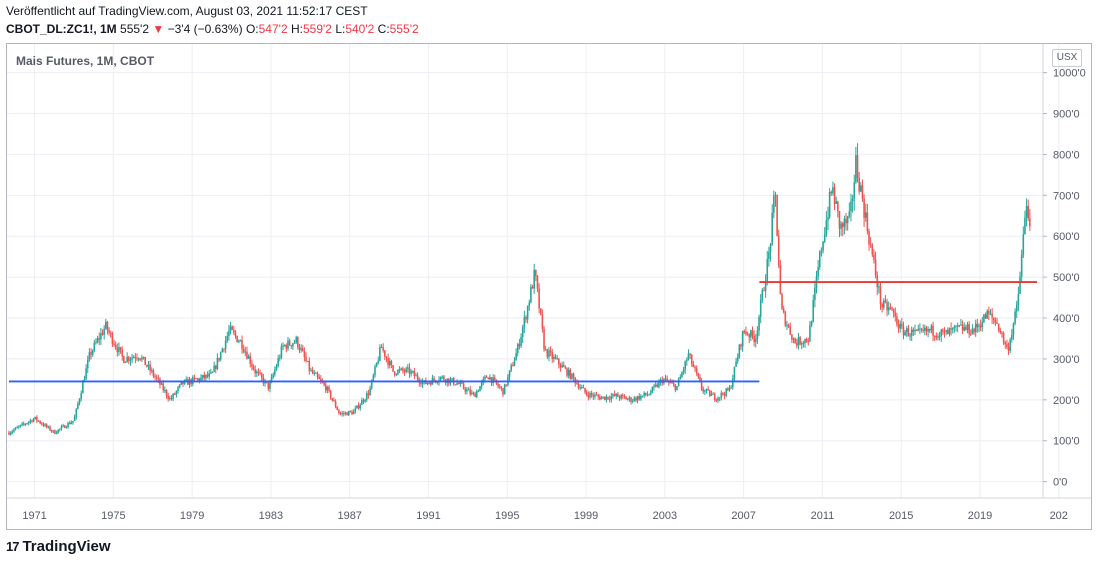 Image resolution: width=1100 pixels, height=566 pixels. I want to click on time-tick-label: 1983, so click(271, 516).